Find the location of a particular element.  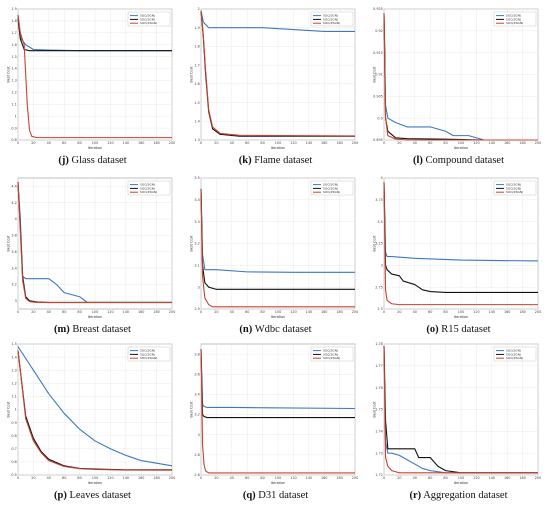

y-tick-label: 2.8 is located at coordinates (196, 455).